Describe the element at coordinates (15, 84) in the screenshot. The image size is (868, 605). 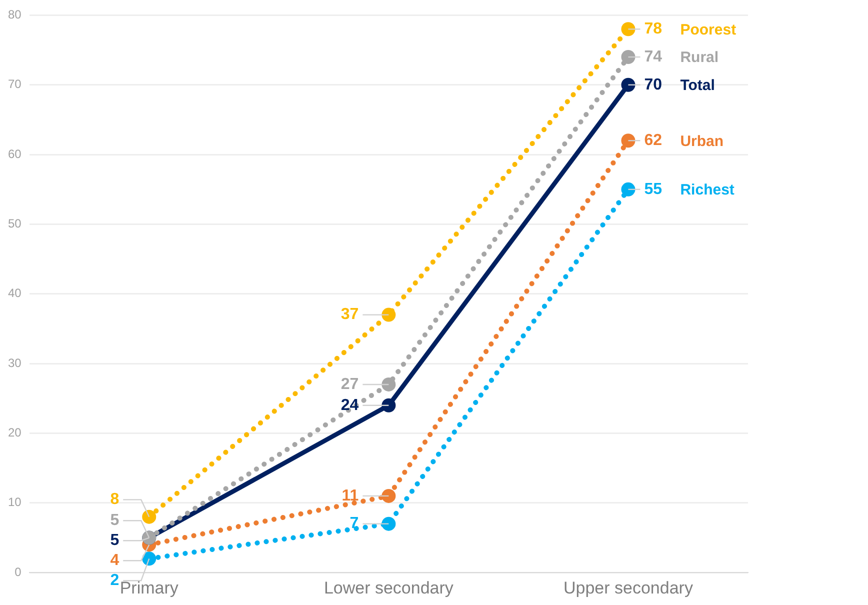
I see `y-tick-label: 70` at that location.